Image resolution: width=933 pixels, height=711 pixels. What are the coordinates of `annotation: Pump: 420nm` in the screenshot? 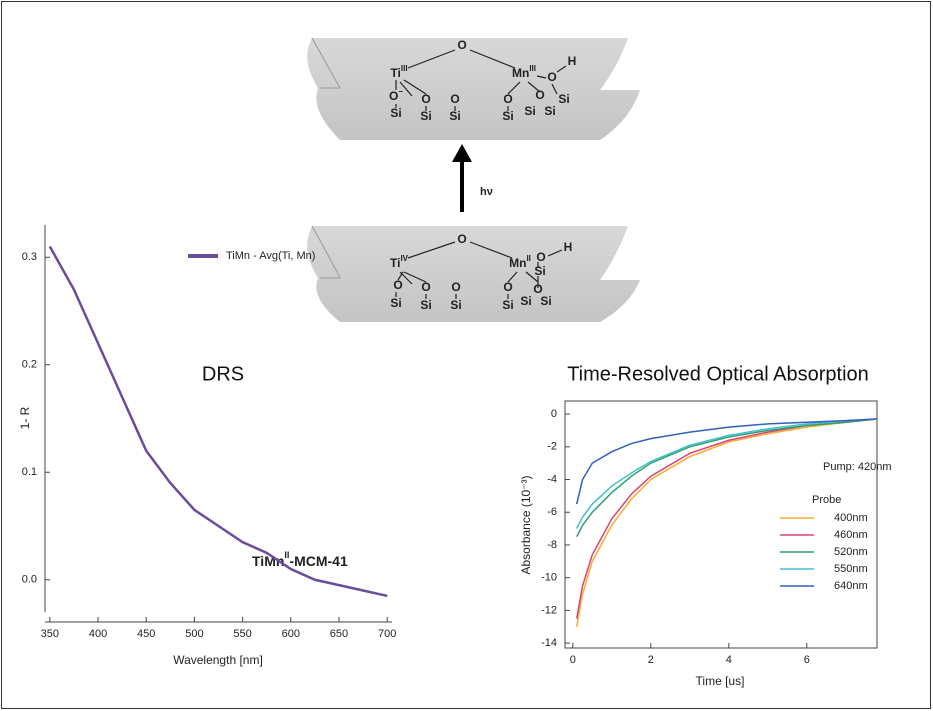 It's located at (857, 467).